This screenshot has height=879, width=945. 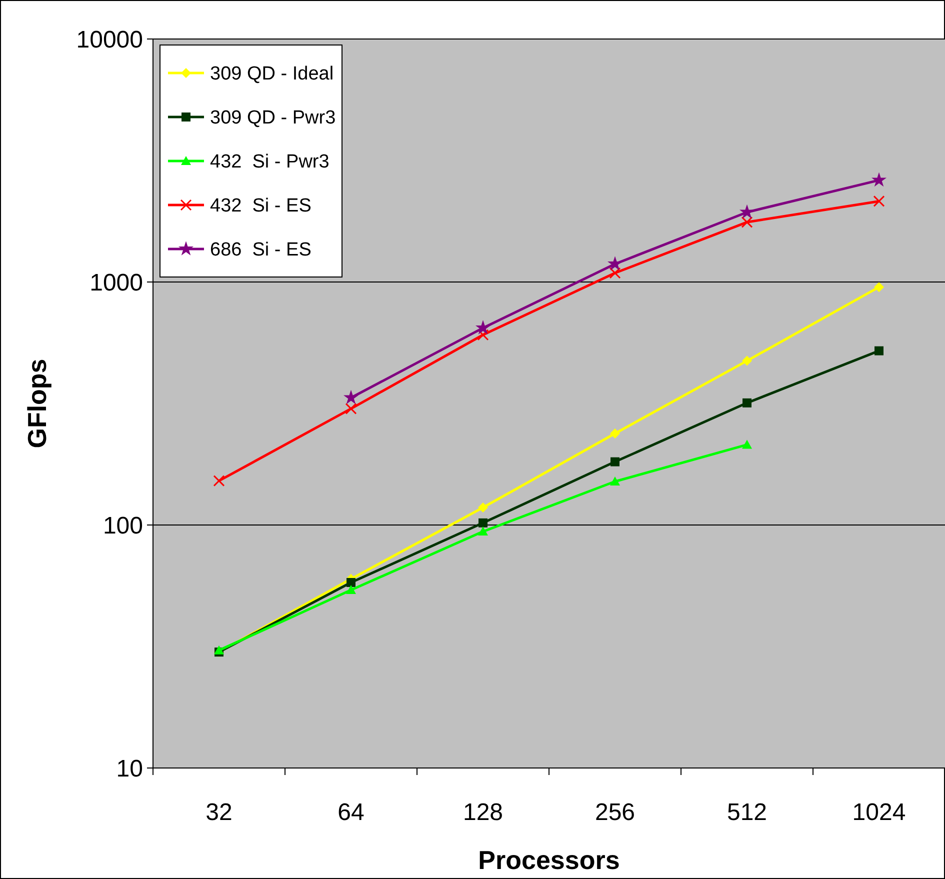 What do you see at coordinates (219, 812) in the screenshot?
I see `x-tick-label: 32` at bounding box center [219, 812].